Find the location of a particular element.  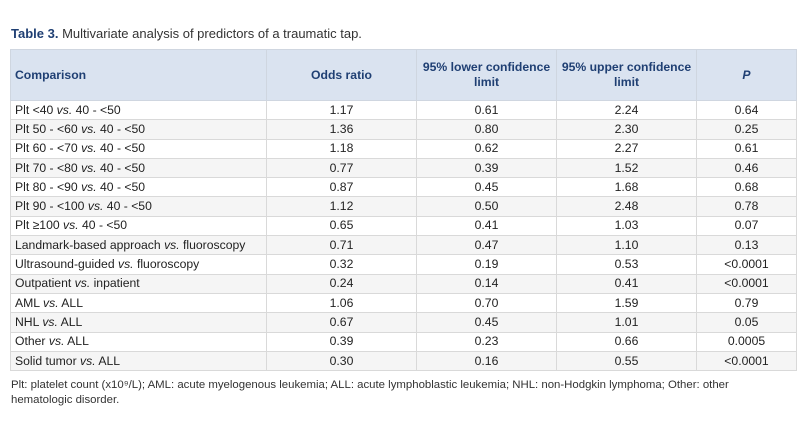

lower-limit-cell: 0.14 is located at coordinates (486, 283).